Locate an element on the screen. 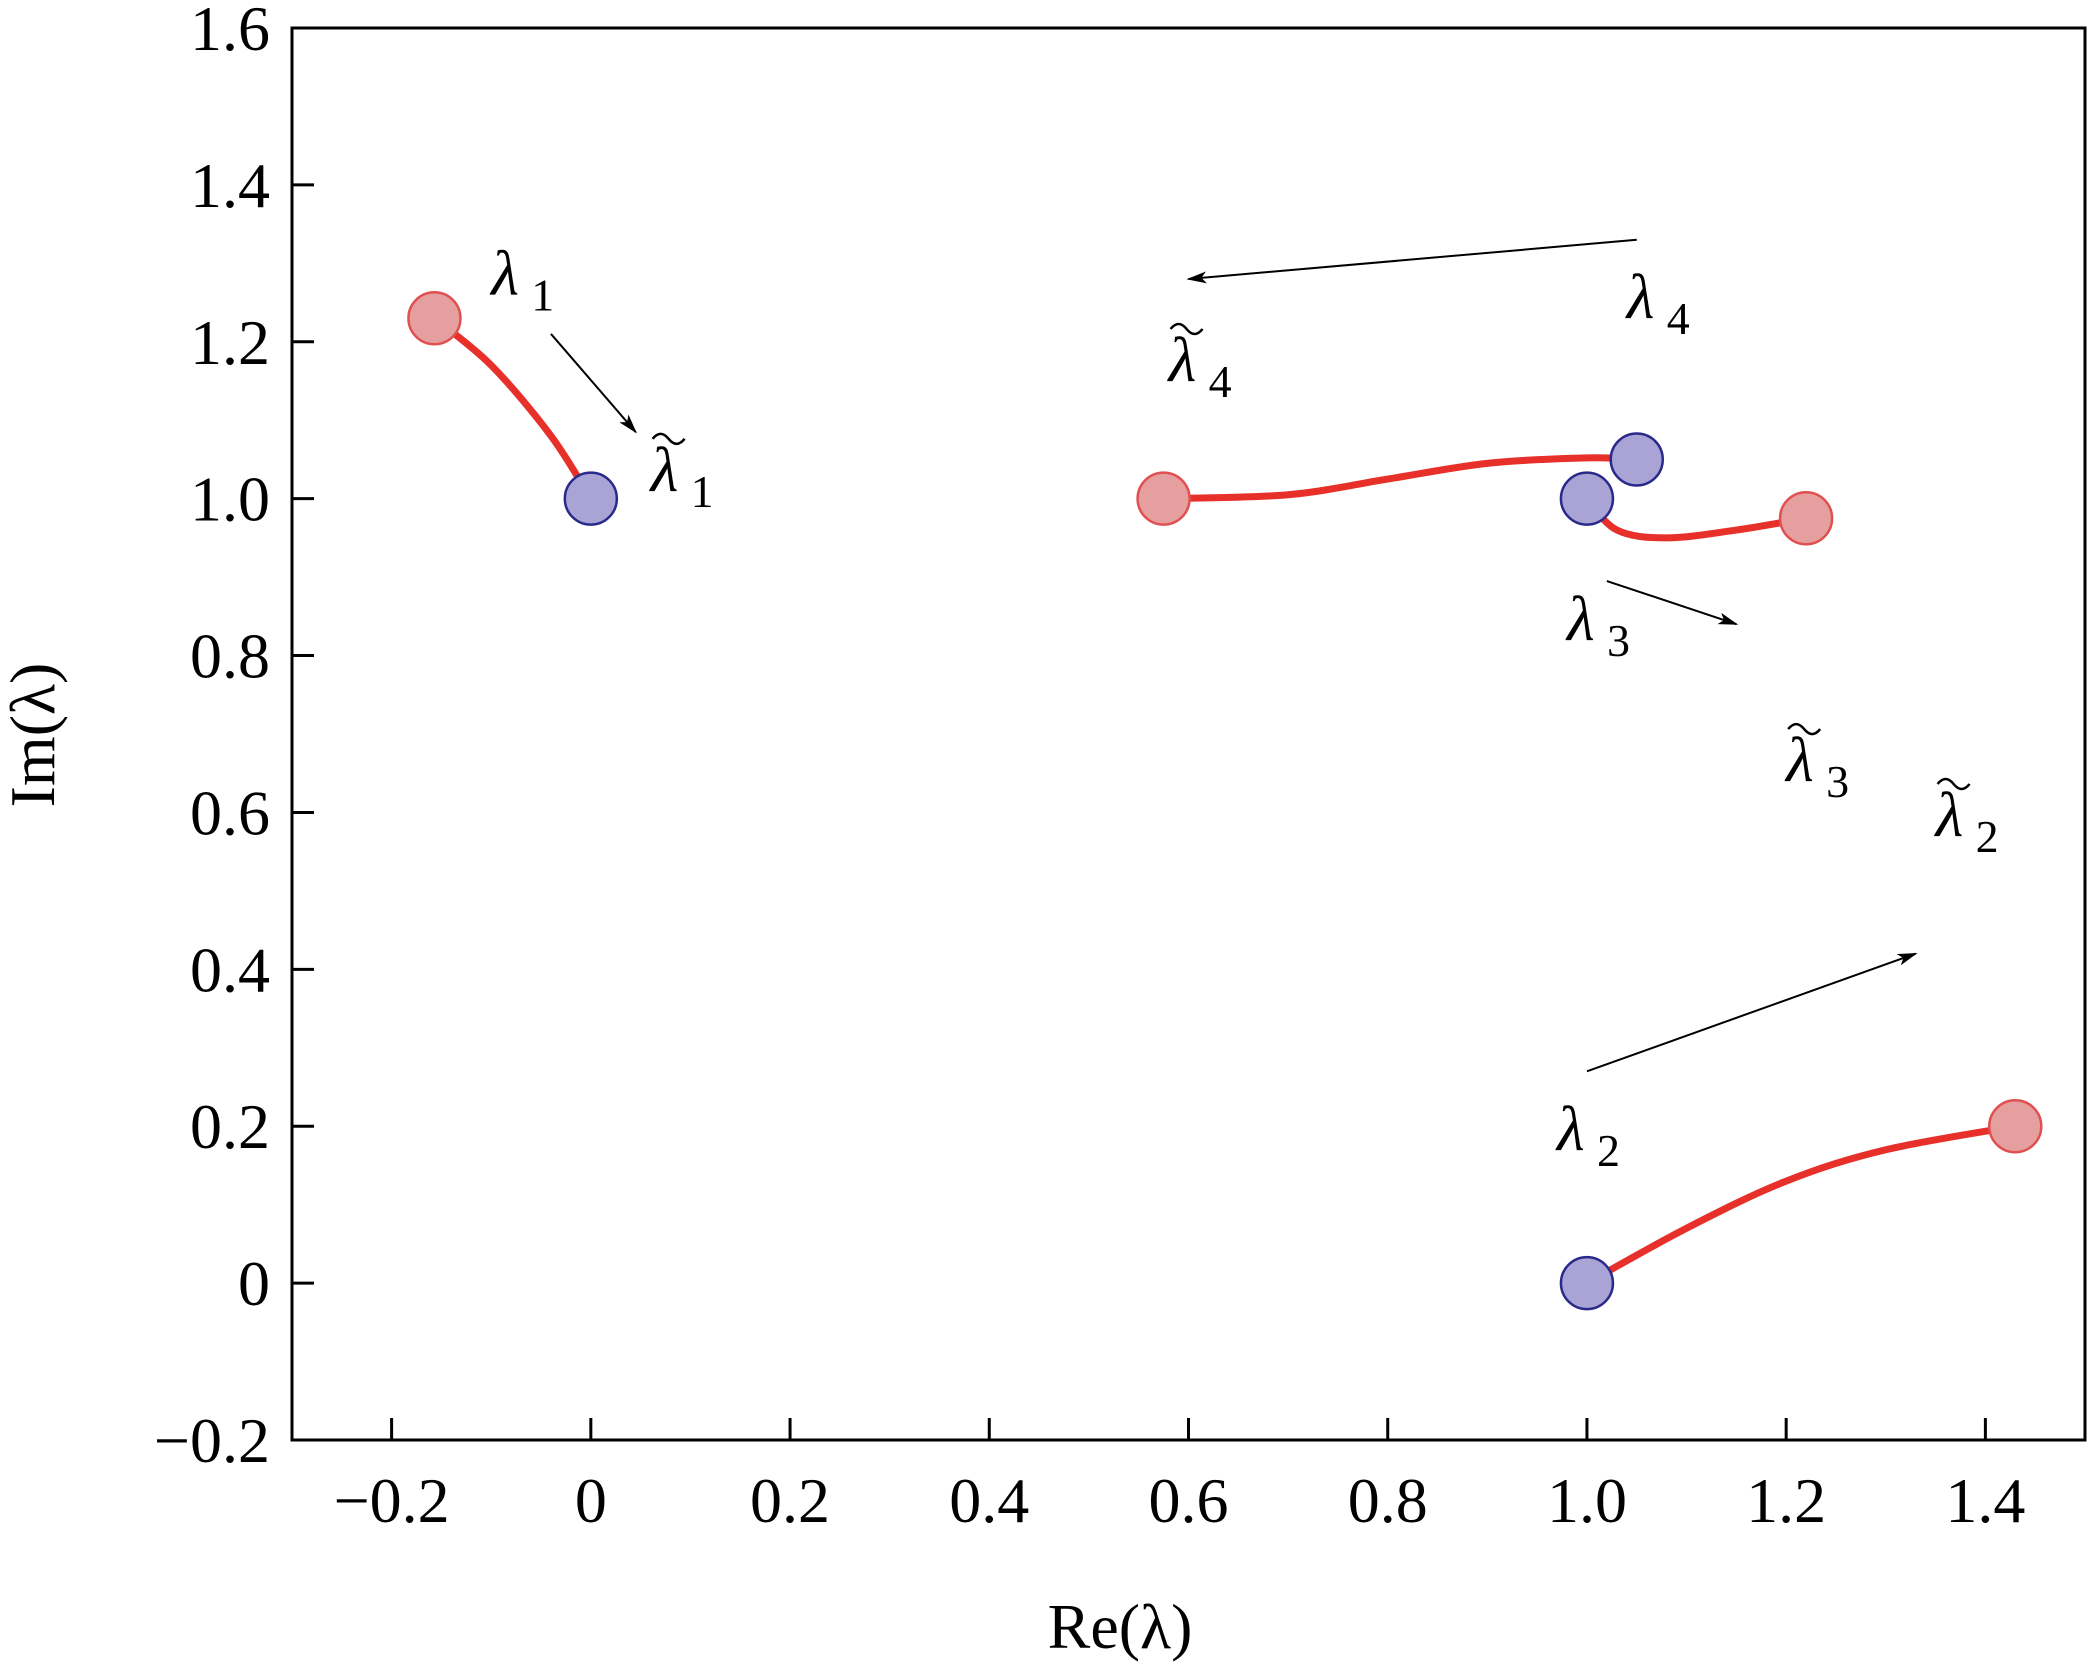 This screenshot has width=2090, height=1665. x-tick-label: 1.0 is located at coordinates (1587, 1500).